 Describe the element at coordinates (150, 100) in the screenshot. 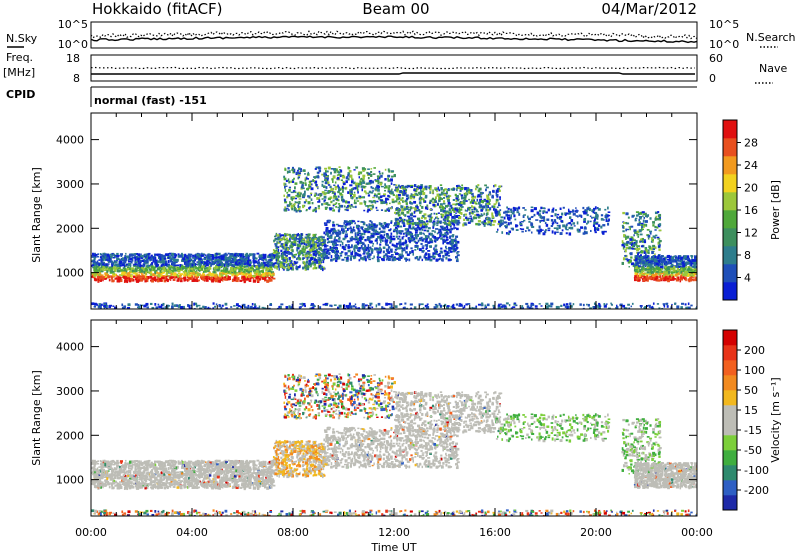

I see `cpid-mode: normal (fast) -151` at that location.